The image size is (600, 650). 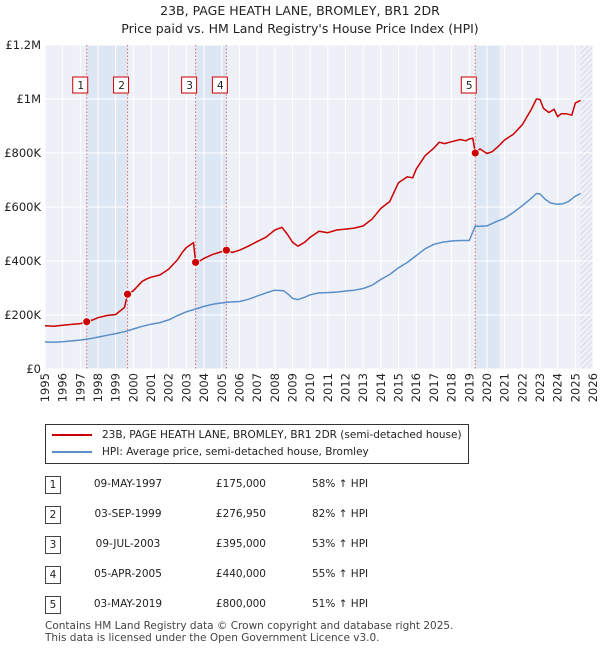 What do you see at coordinates (222, 387) in the screenshot?
I see `x-tick-label: 2005` at bounding box center [222, 387].